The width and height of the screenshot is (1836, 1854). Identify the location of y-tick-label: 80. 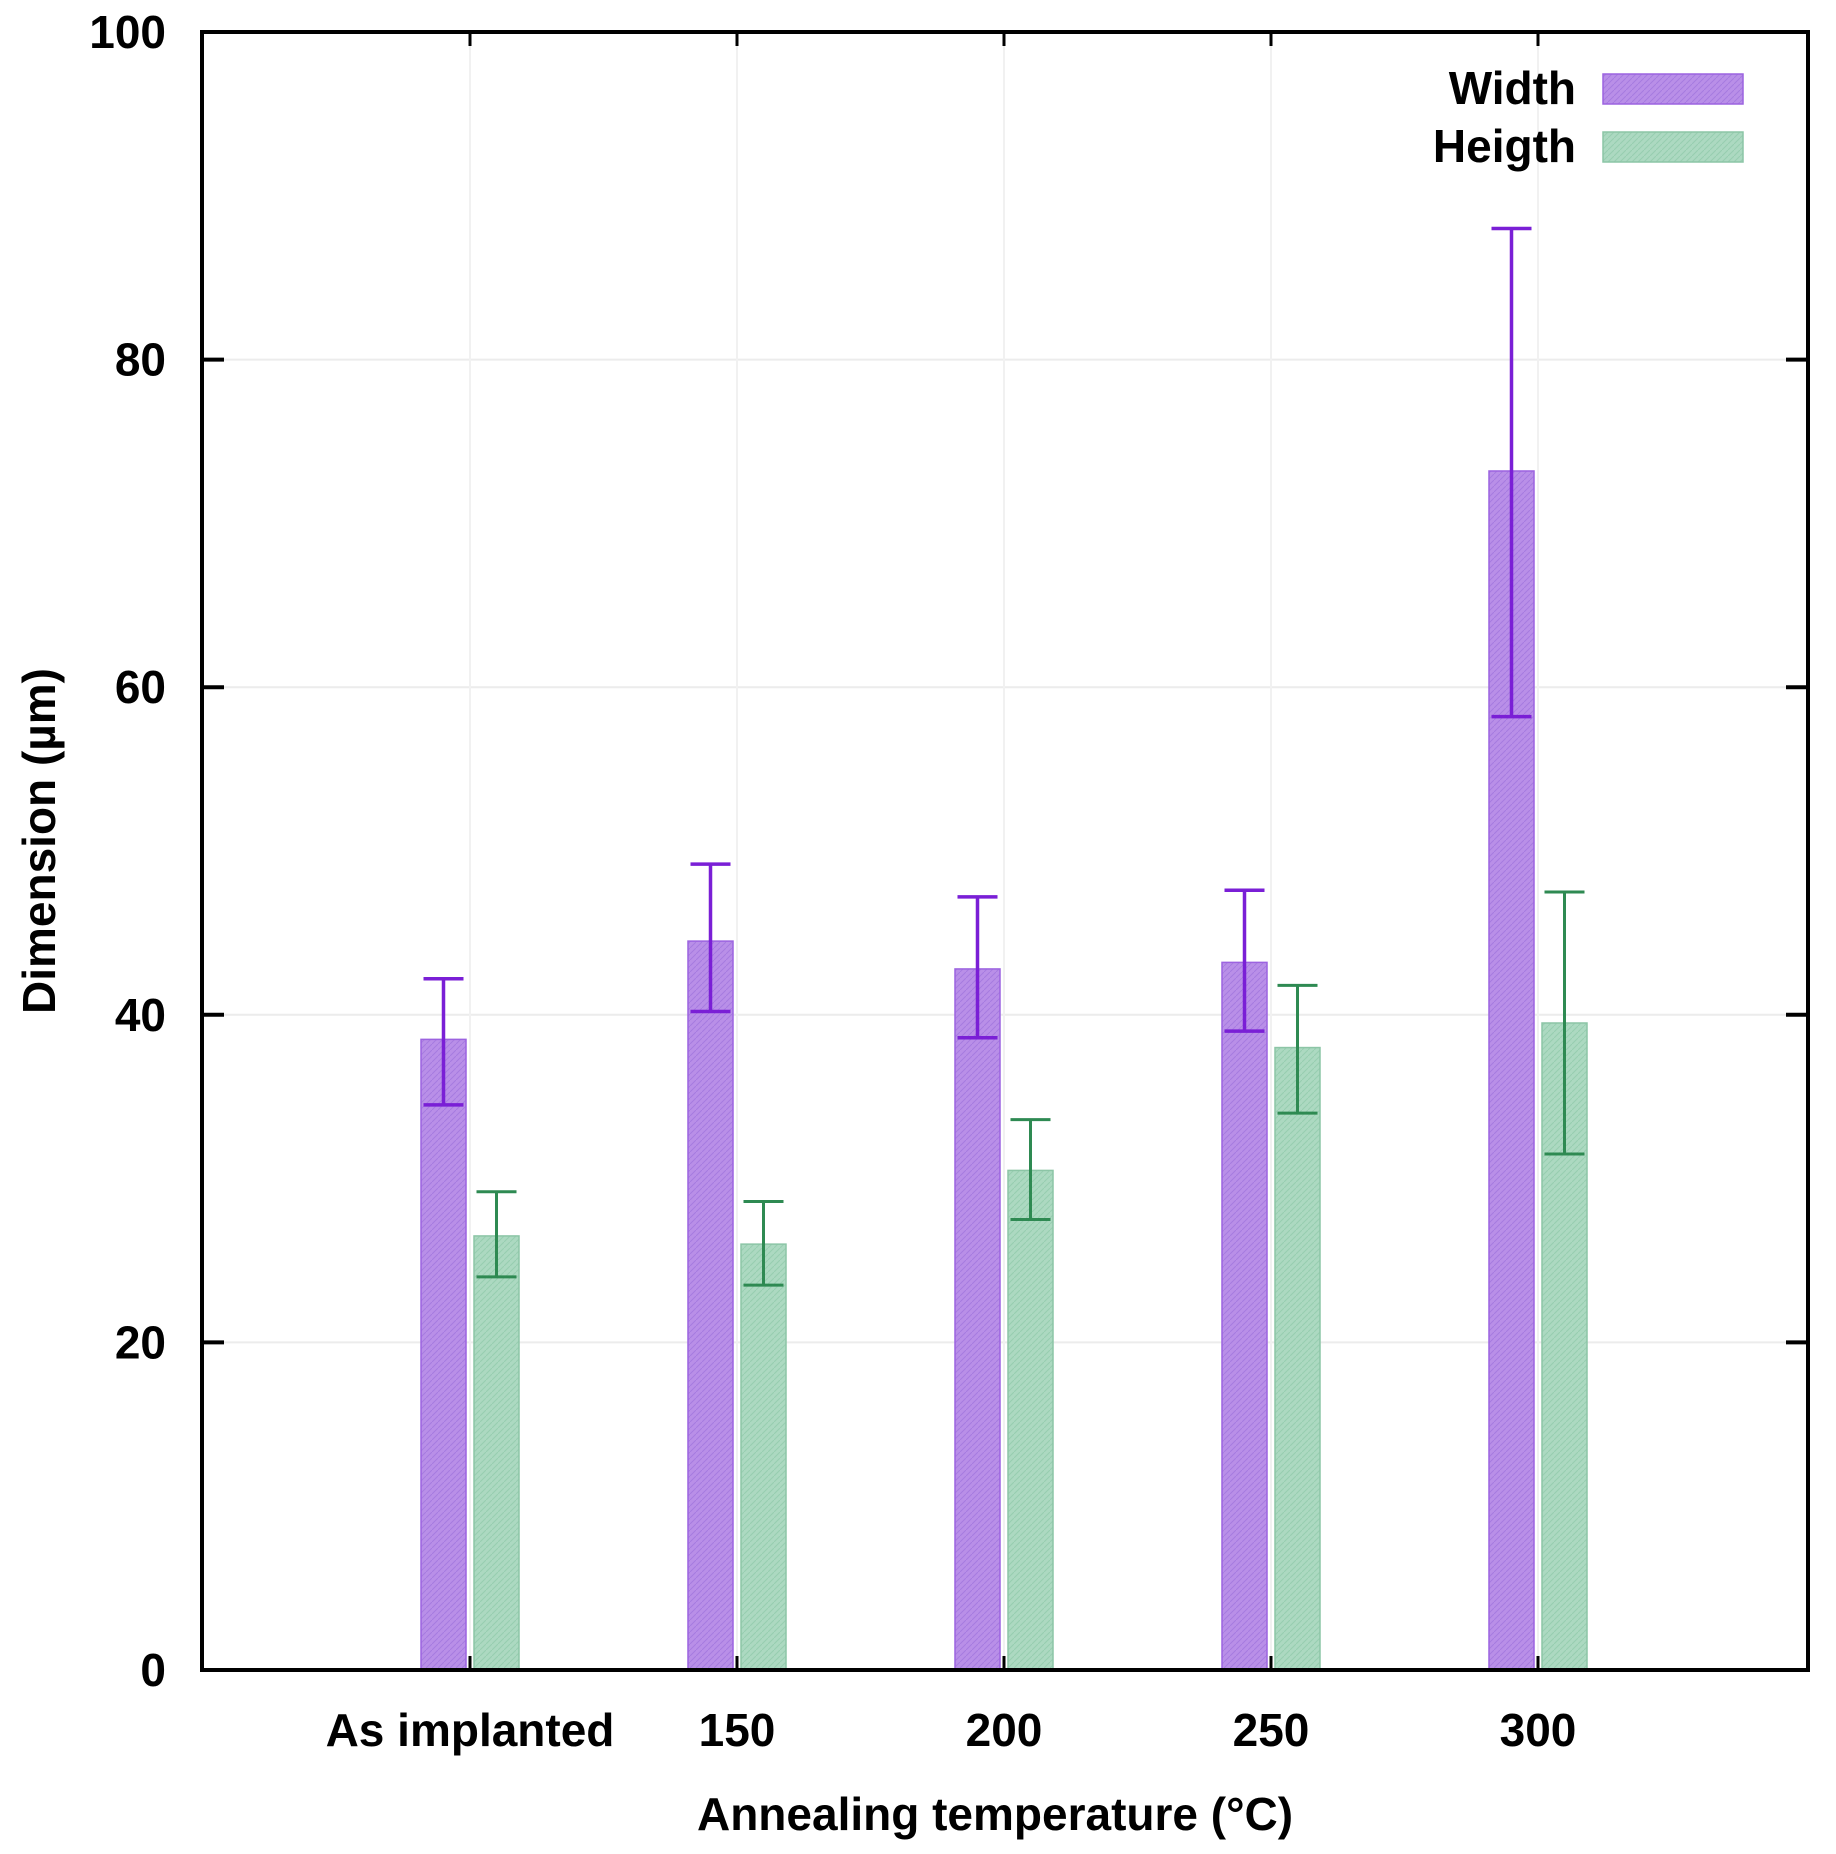
(140, 360).